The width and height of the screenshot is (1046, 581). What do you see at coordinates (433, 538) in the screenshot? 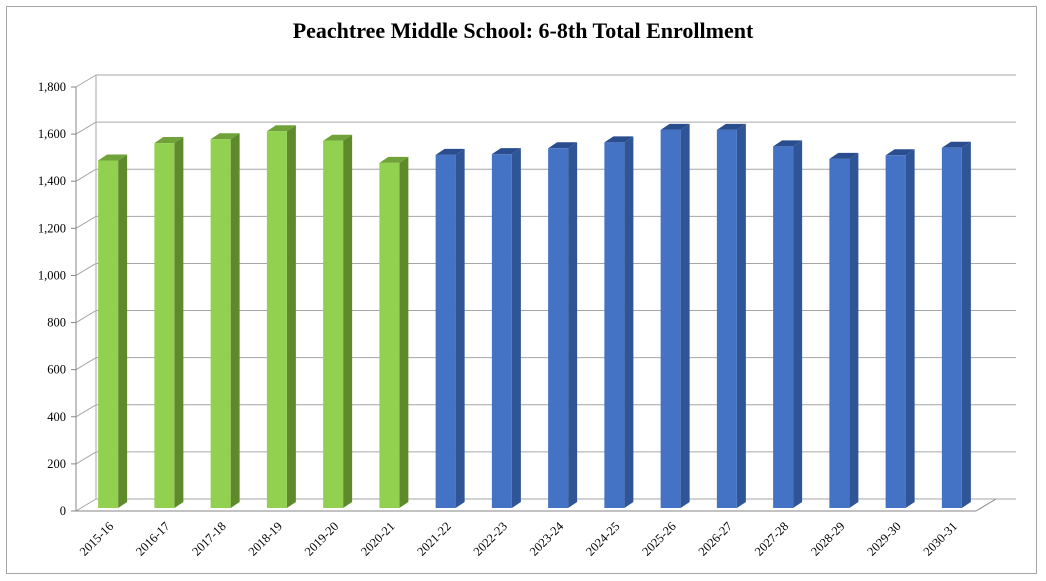
I see `x-tick-label: 2021-22` at bounding box center [433, 538].